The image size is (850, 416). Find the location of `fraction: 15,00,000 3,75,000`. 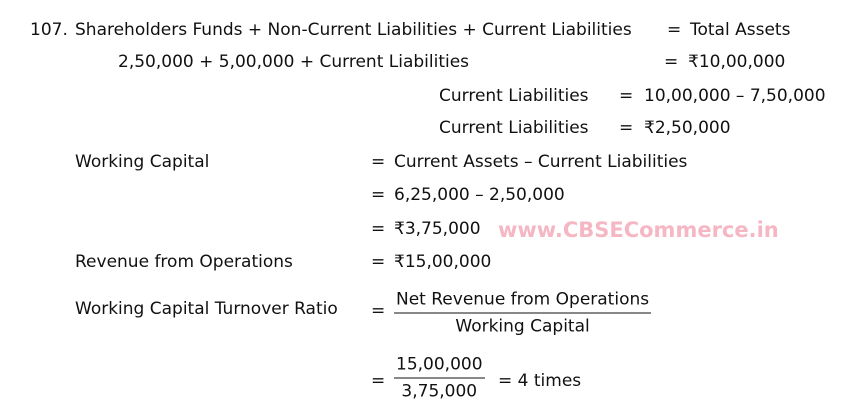

fraction: 15,00,000 3,75,000 is located at coordinates (439, 378).